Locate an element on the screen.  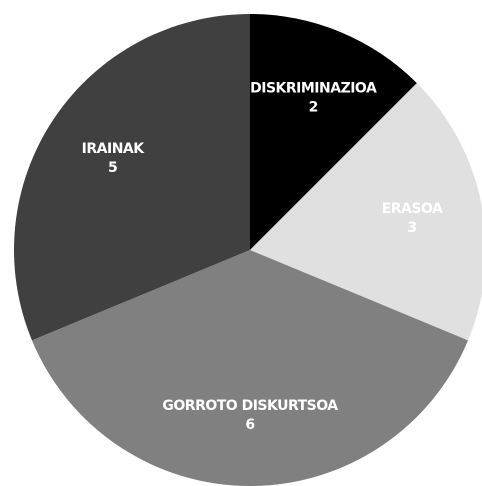
slice-value: 6 is located at coordinates (249, 425).